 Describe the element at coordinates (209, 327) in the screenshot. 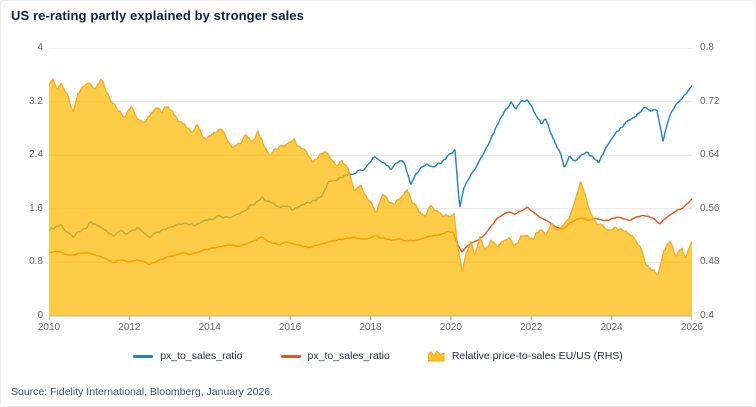

I see `x-tick-label: 2014` at that location.